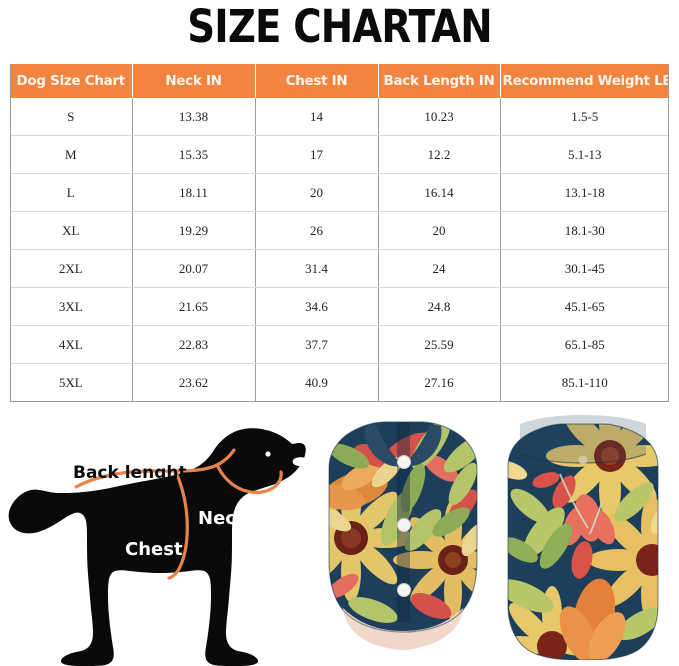 This screenshot has width=679, height=666. I want to click on back-length-measure-line, so click(155, 468).